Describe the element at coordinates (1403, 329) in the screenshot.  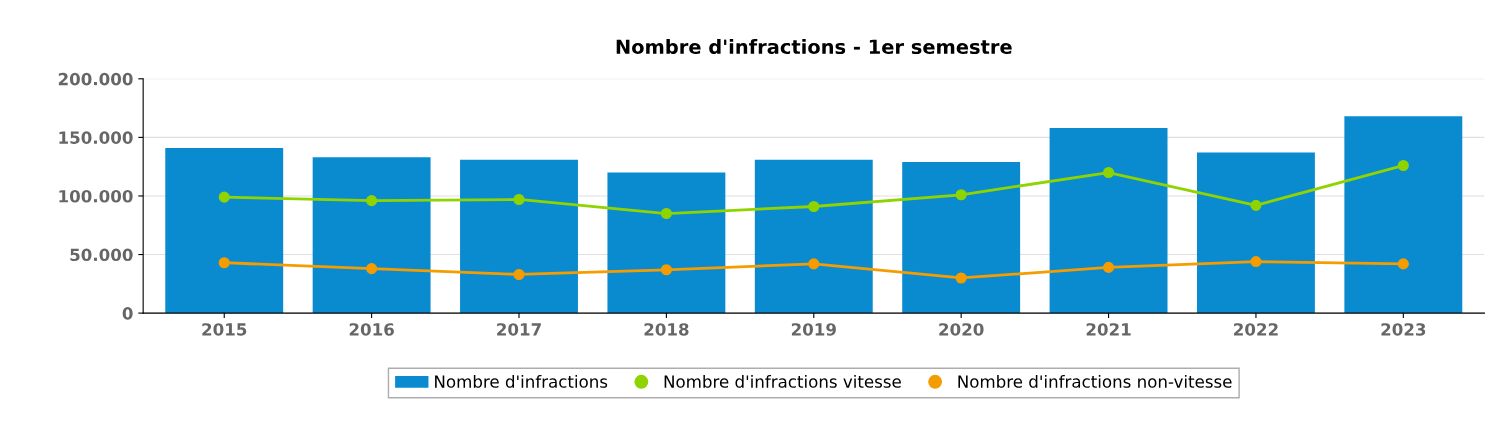
I see `x-tick-label: 2023` at that location.